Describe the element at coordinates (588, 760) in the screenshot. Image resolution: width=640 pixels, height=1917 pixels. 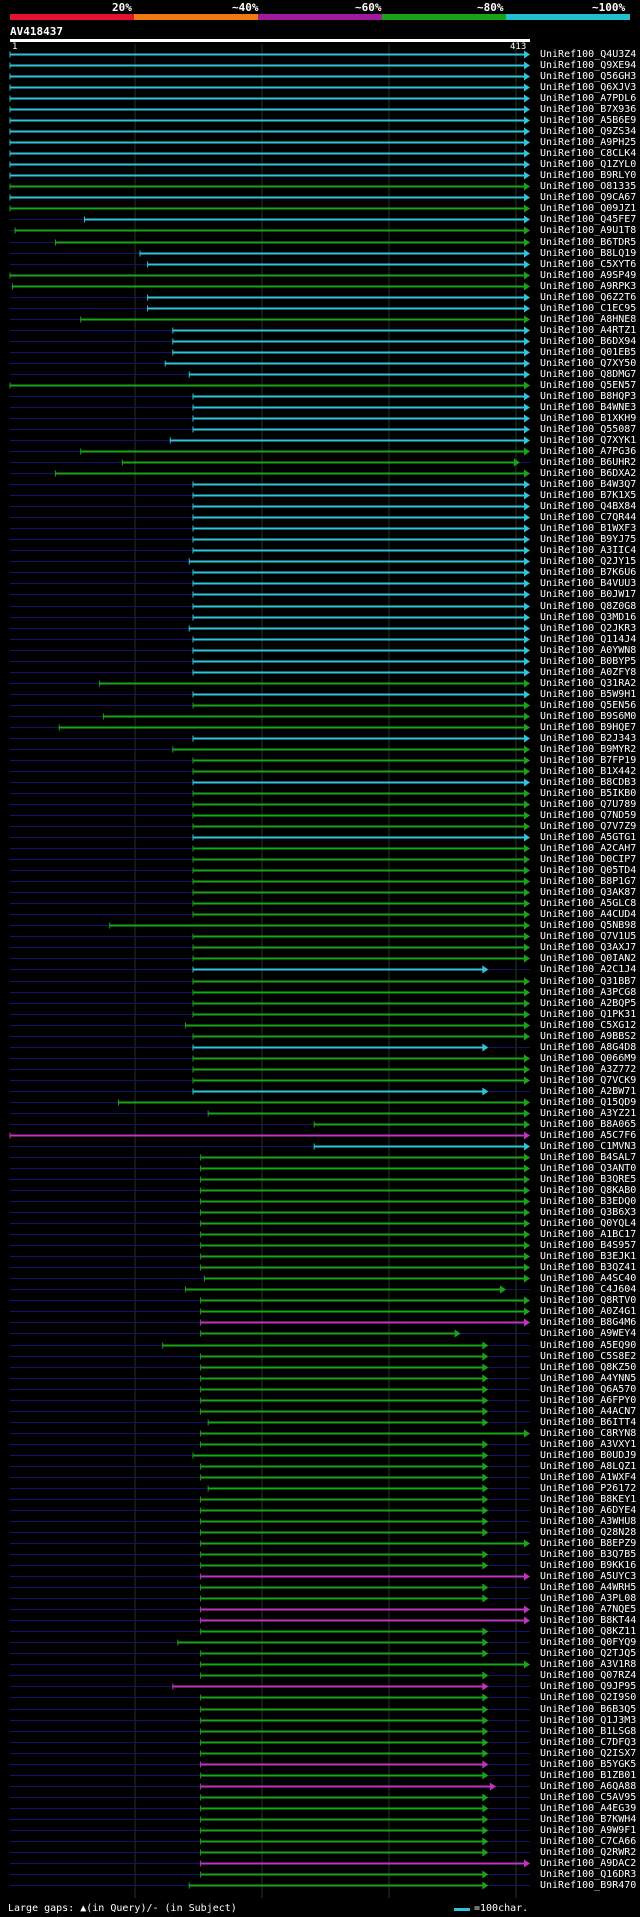
I see `hit-label: UniRef100_B7FP19` at that location.